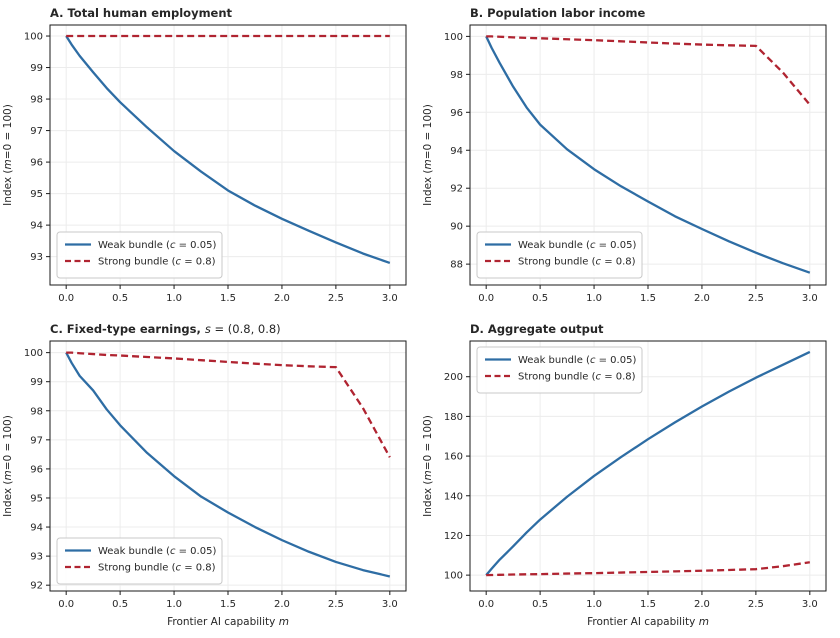  I want to click on y-tick-label: 160, so click(453, 457).